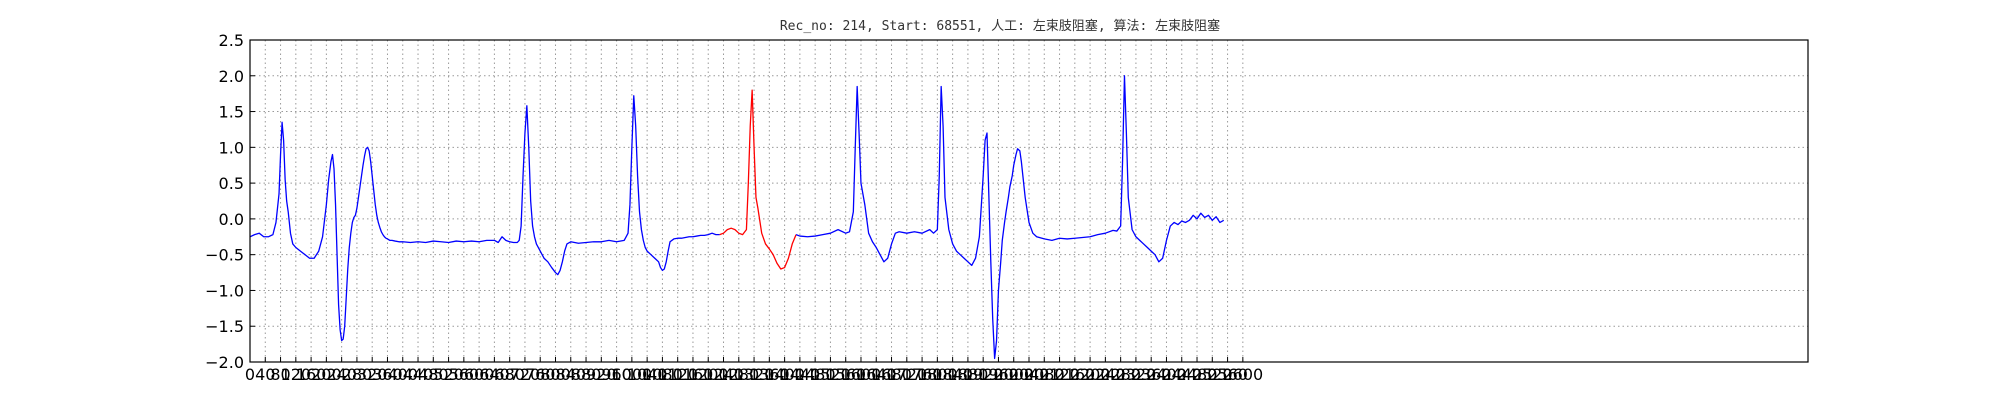 The image size is (2000, 400). Describe the element at coordinates (983, 374) in the screenshot. I see `x-tick-label: 1920` at that location.